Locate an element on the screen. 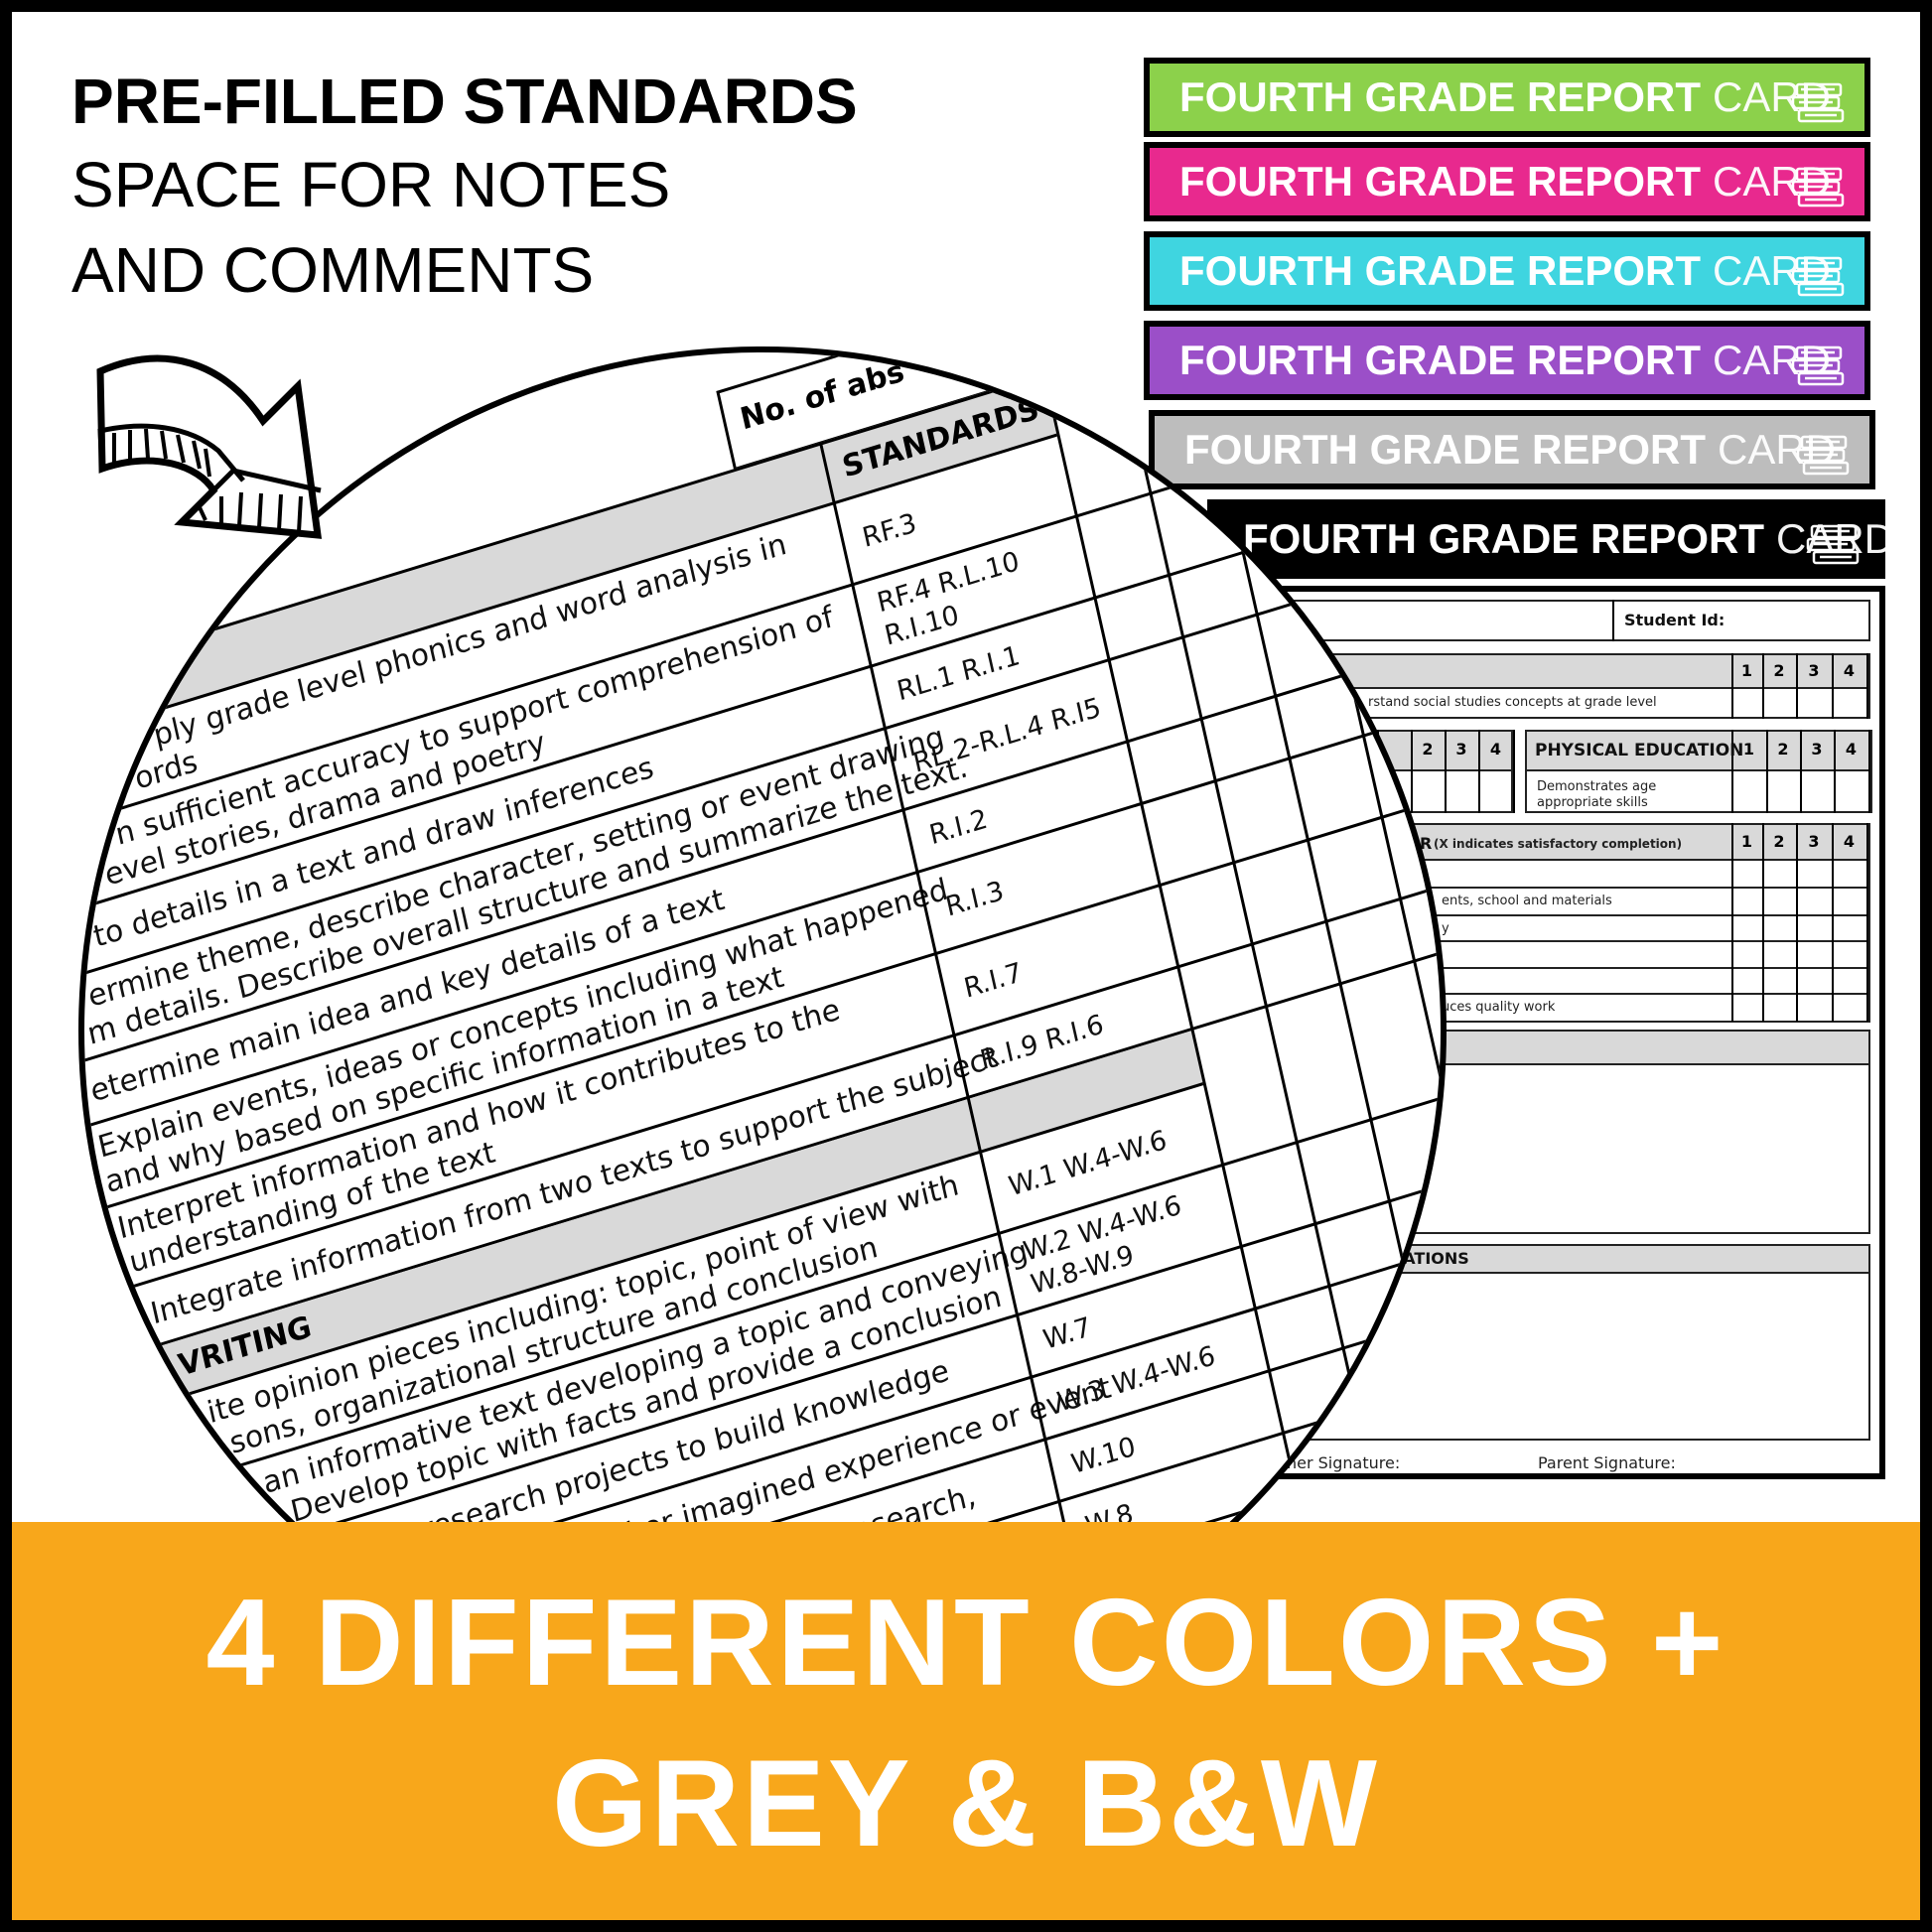  behavior-item: uces quality work is located at coordinates (1499, 1008).